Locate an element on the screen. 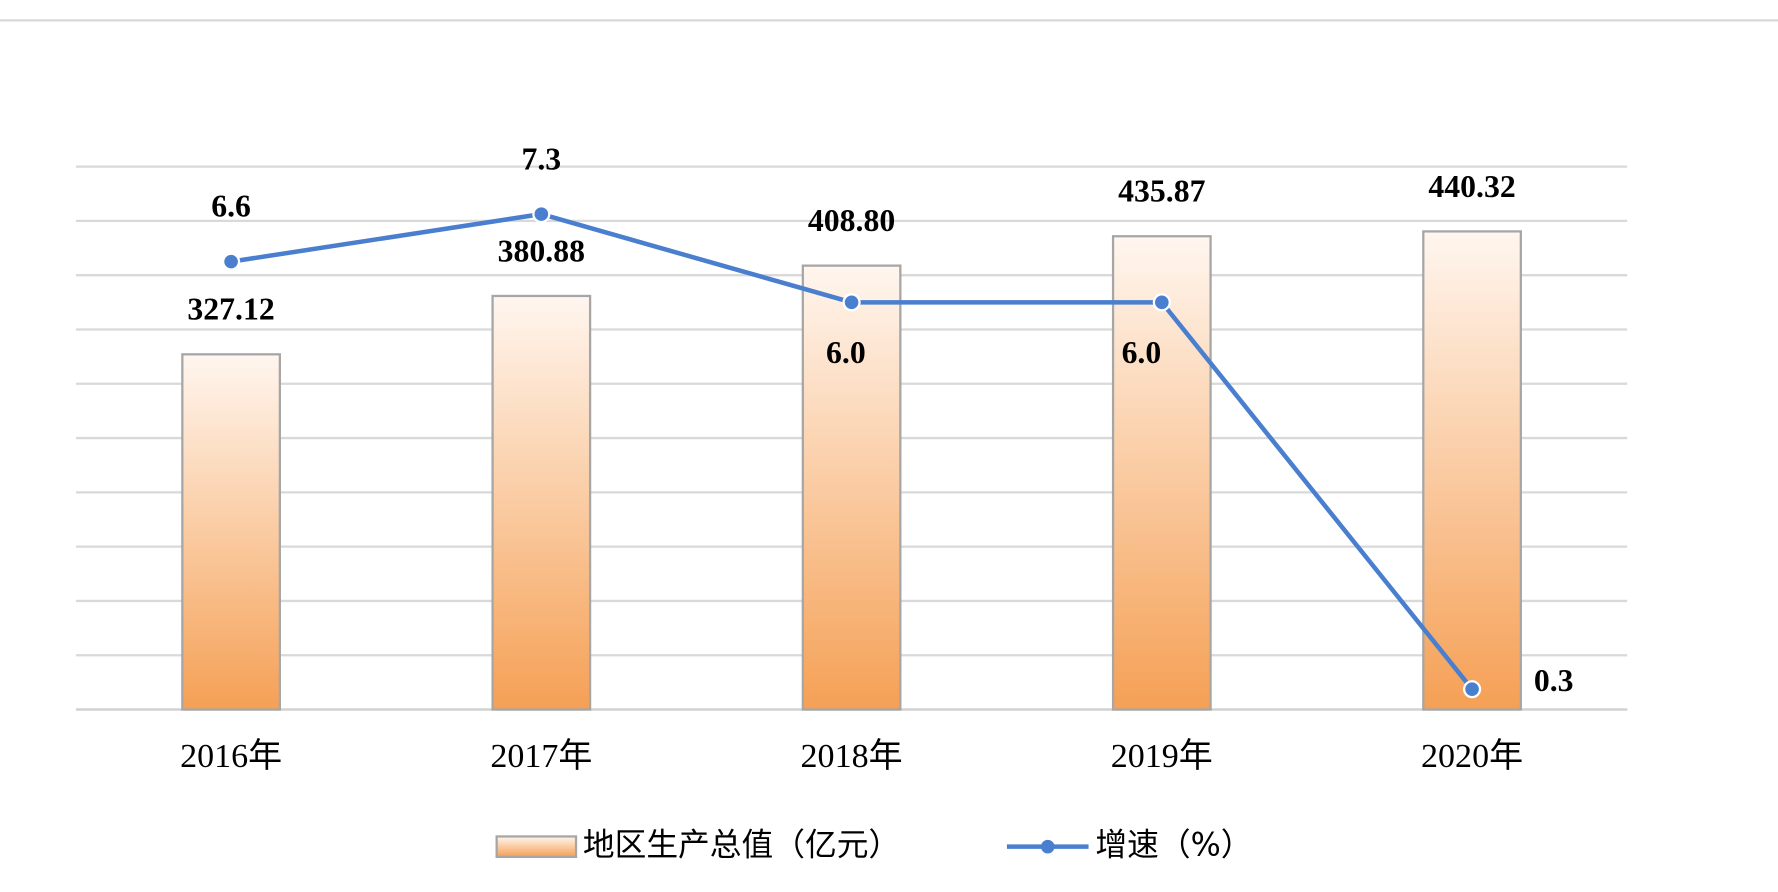 This screenshot has width=1778, height=892. x-tick-label: 2017年 is located at coordinates (541, 756).